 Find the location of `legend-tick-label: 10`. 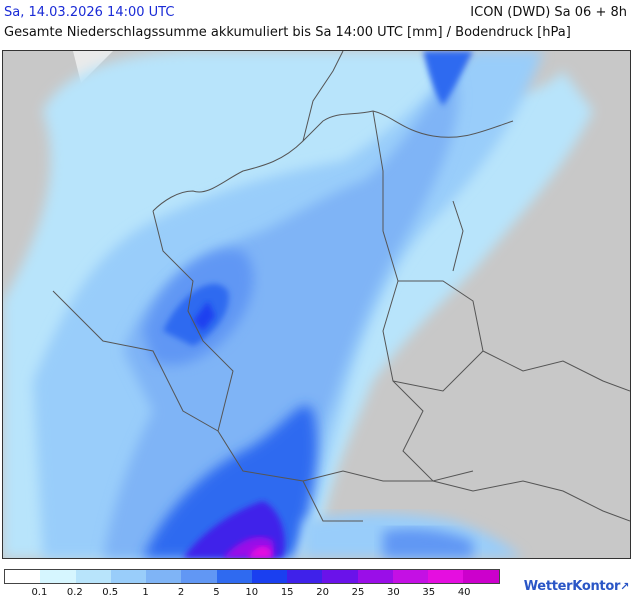

legend-tick-label: 10 is located at coordinates (252, 592).